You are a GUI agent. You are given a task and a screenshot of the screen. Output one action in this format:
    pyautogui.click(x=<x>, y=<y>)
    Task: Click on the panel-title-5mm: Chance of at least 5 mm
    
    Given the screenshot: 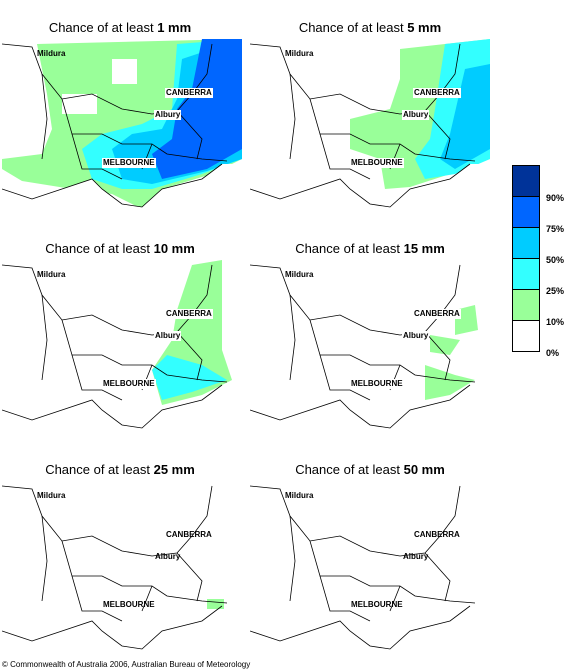 What is the action you would take?
    pyautogui.click(x=370, y=27)
    